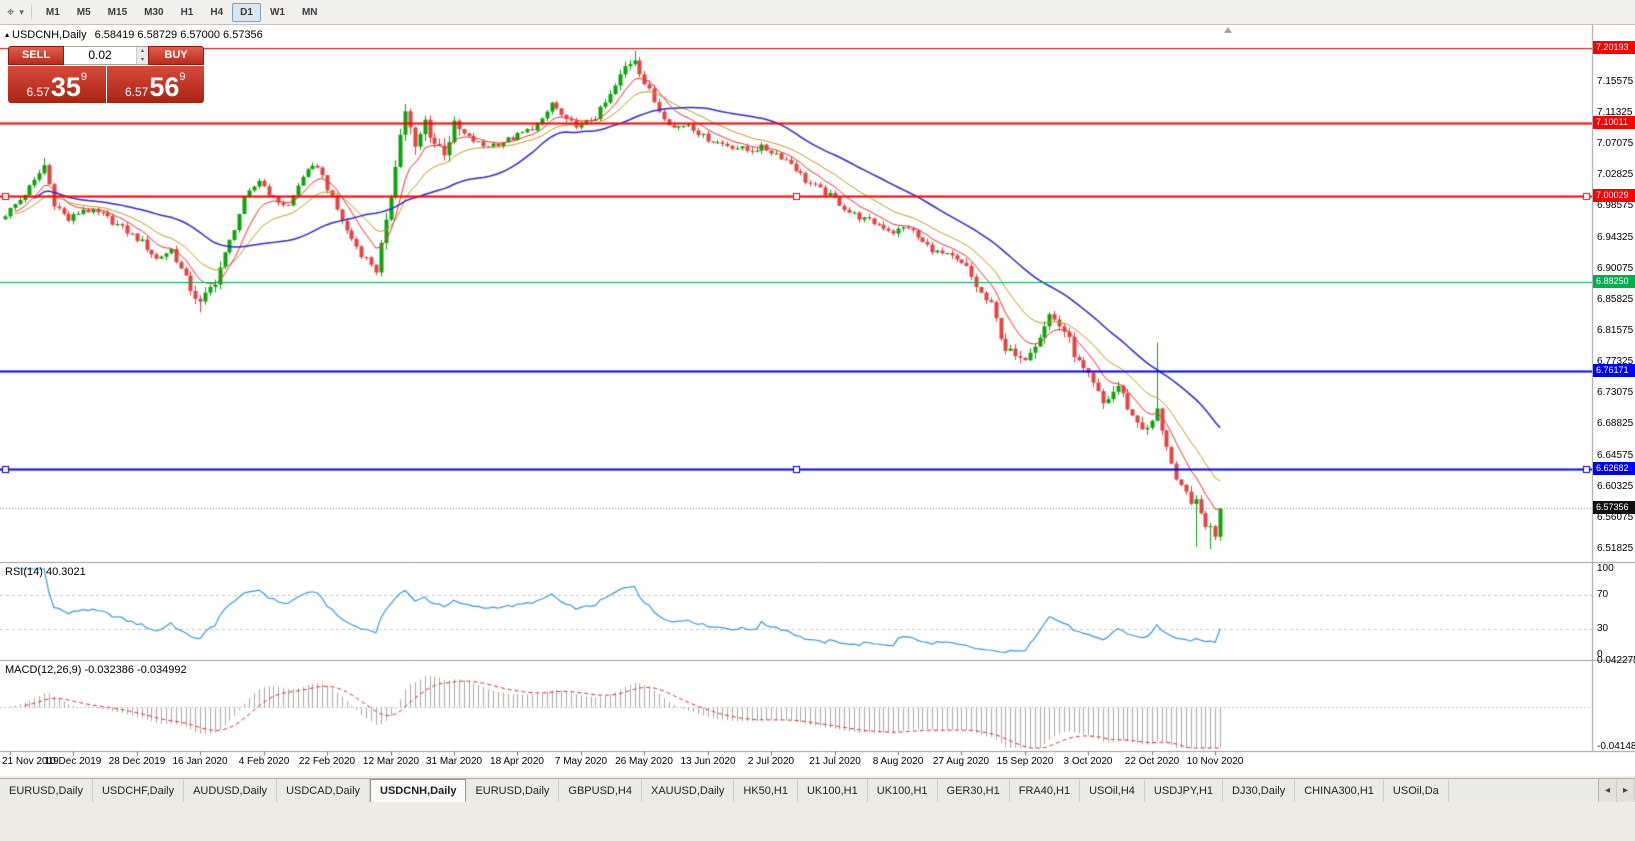  Describe the element at coordinates (1614, 281) in the screenshot. I see `price-level-tag: 6.88250` at that location.